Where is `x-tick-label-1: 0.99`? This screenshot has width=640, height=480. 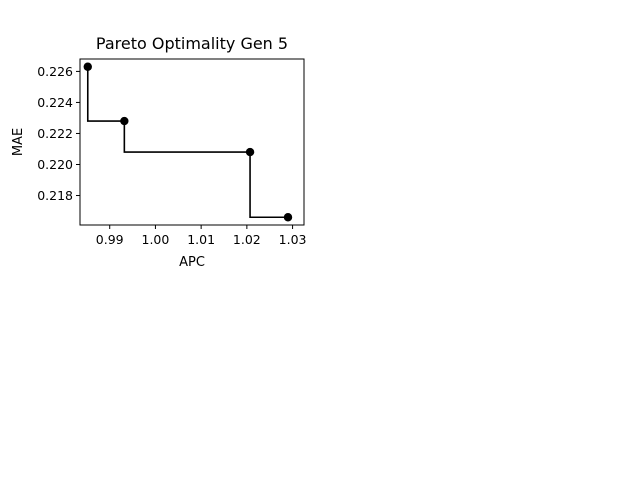 x-tick-label-1: 0.99 is located at coordinates (110, 239).